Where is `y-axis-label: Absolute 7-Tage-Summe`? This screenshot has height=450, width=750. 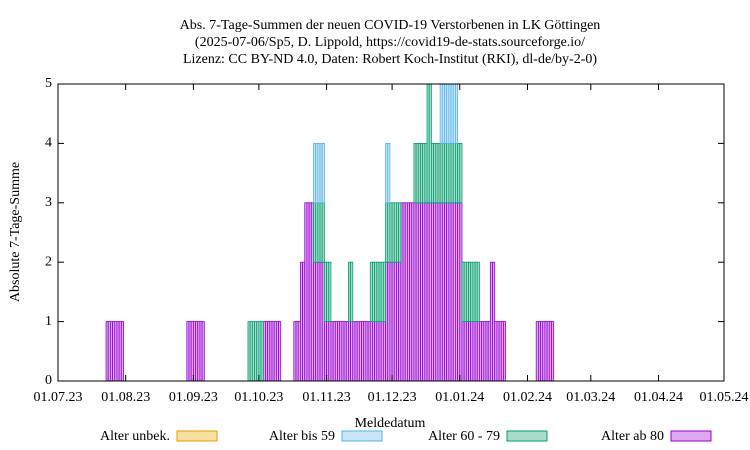 y-axis-label: Absolute 7-Tage-Summe is located at coordinates (15, 232).